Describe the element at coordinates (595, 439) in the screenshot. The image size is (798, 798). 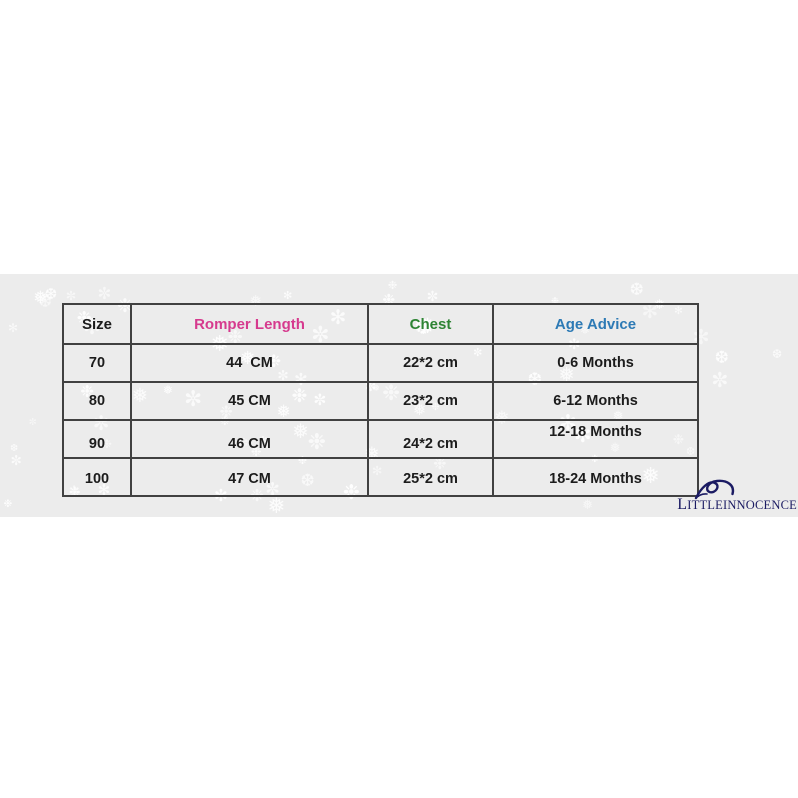
I see `cell-age-advice: 12-18 Months` at that location.